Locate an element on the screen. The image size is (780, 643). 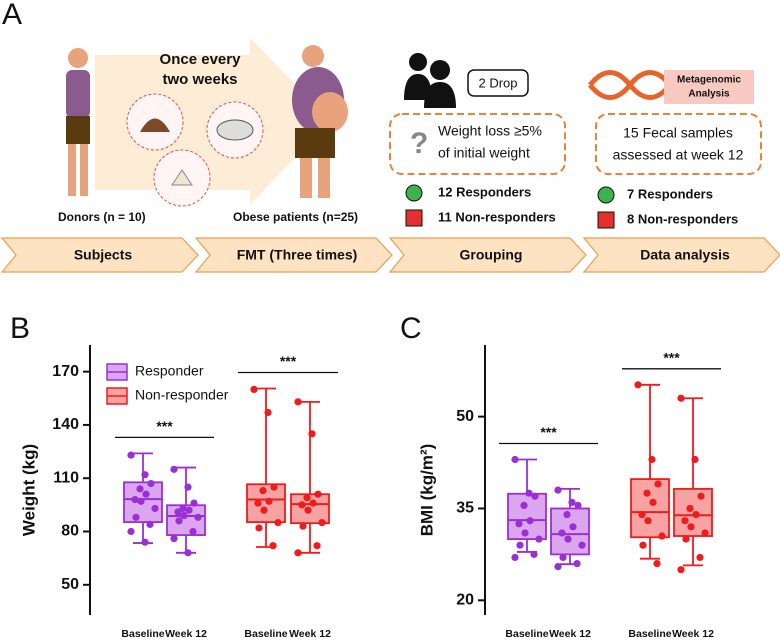
capsule-icon is located at coordinates (182, 177).